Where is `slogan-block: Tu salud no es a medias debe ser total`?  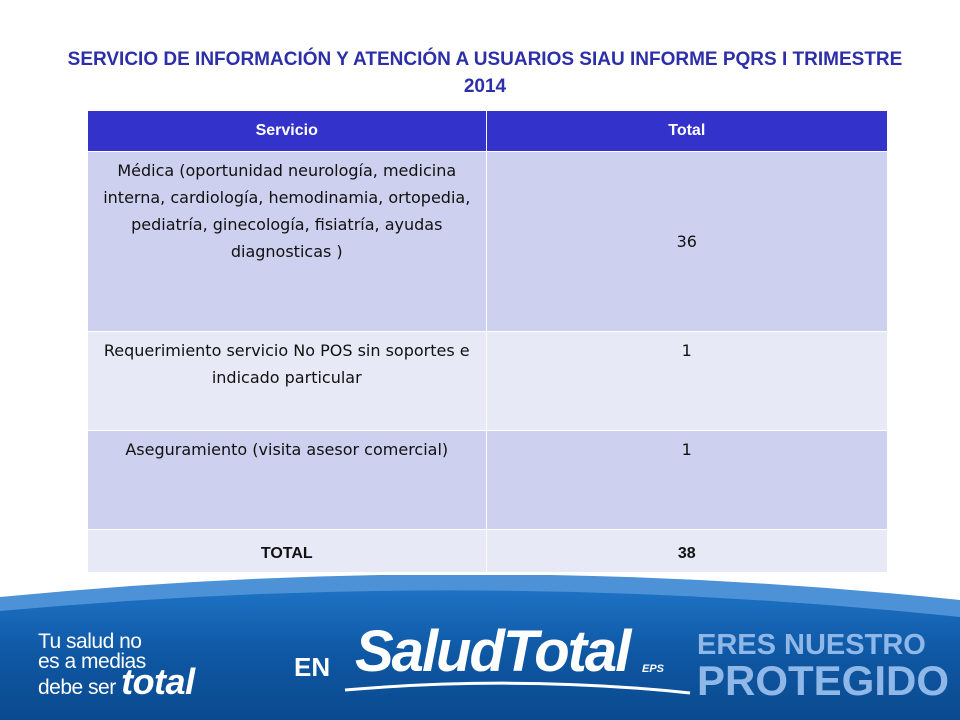 slogan-block: Tu salud no es a medias debe ser total is located at coordinates (116, 665).